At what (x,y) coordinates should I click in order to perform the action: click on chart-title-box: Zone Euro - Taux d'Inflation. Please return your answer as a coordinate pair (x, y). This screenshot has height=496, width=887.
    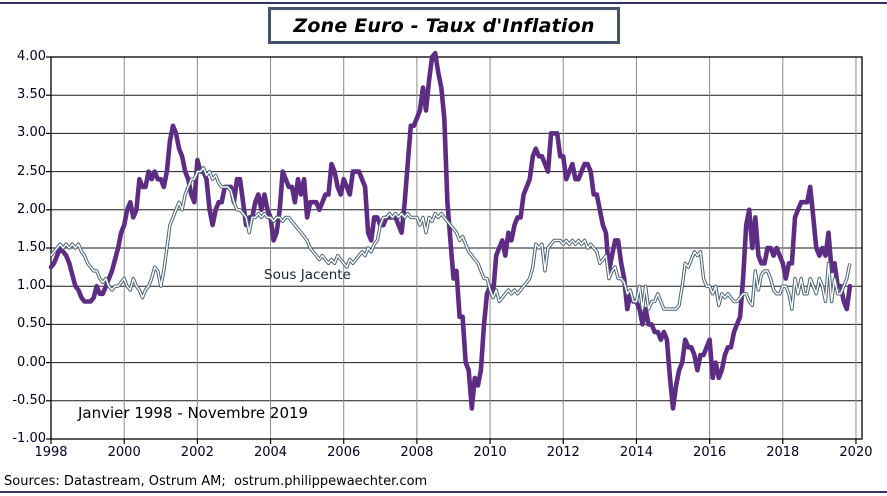
    Looking at the image, I should click on (444, 25).